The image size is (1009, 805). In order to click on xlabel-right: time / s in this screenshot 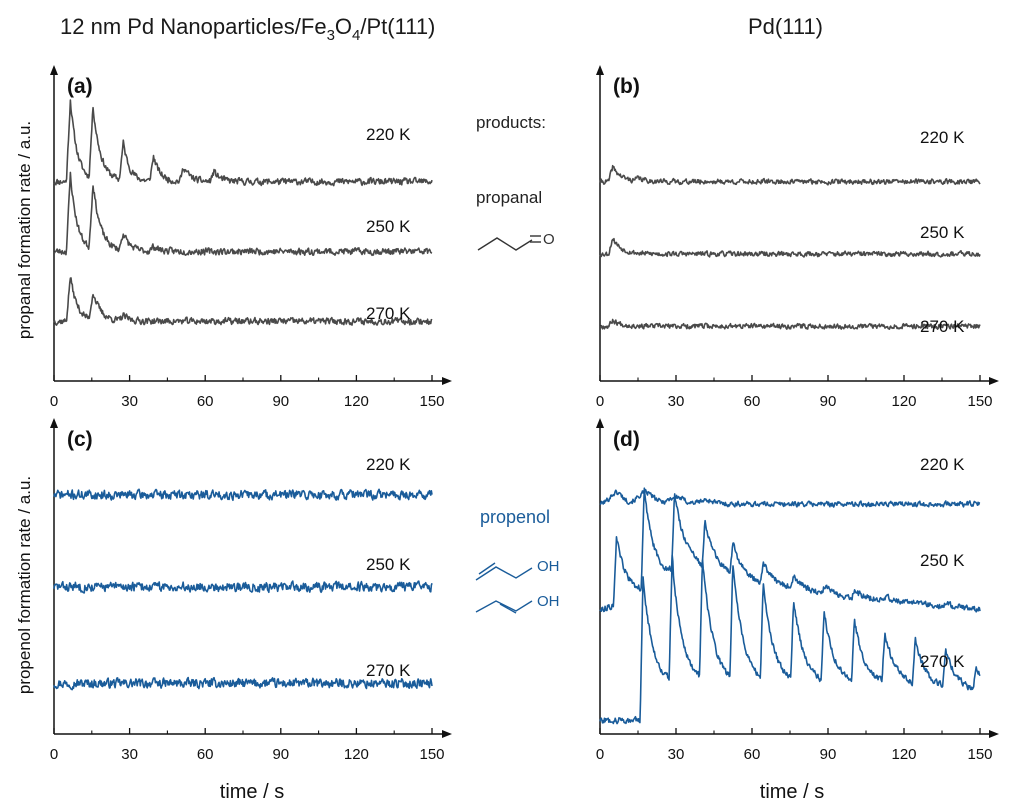, I will do `click(792, 792)`.